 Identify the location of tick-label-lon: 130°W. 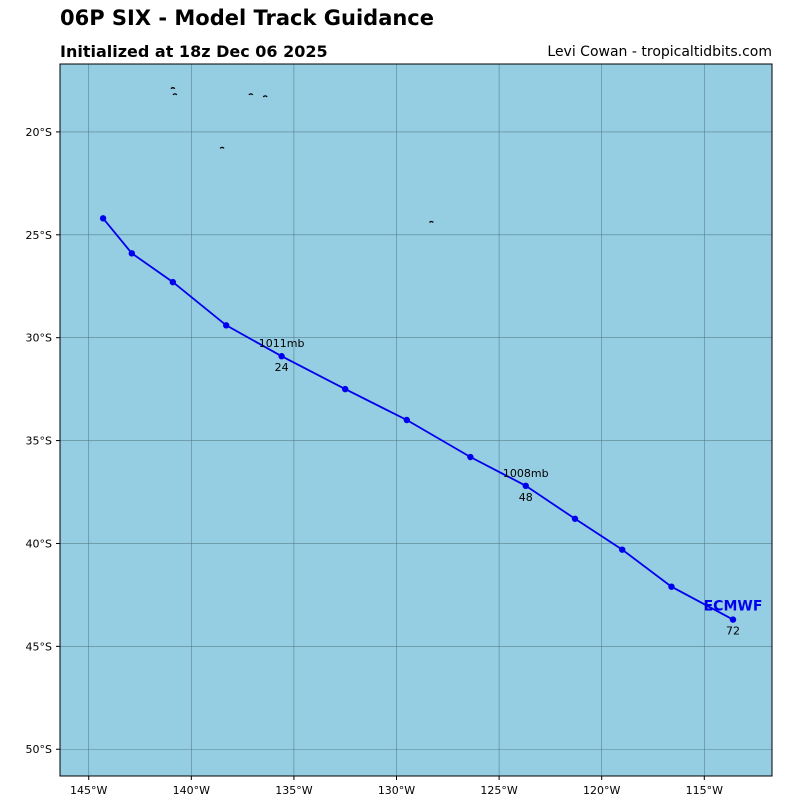
(396, 790).